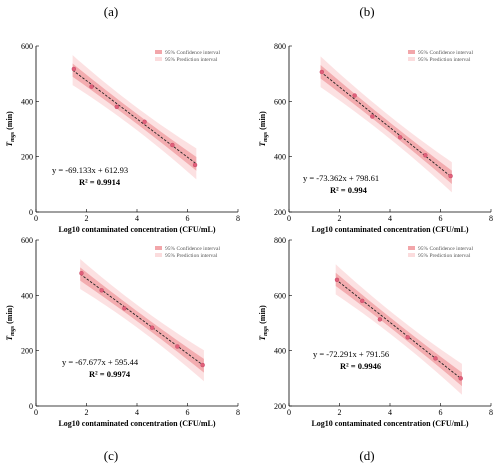 This screenshot has height=468, width=500. What do you see at coordinates (110, 374) in the screenshot?
I see `r-squared-label: R² = 0.9974` at bounding box center [110, 374].